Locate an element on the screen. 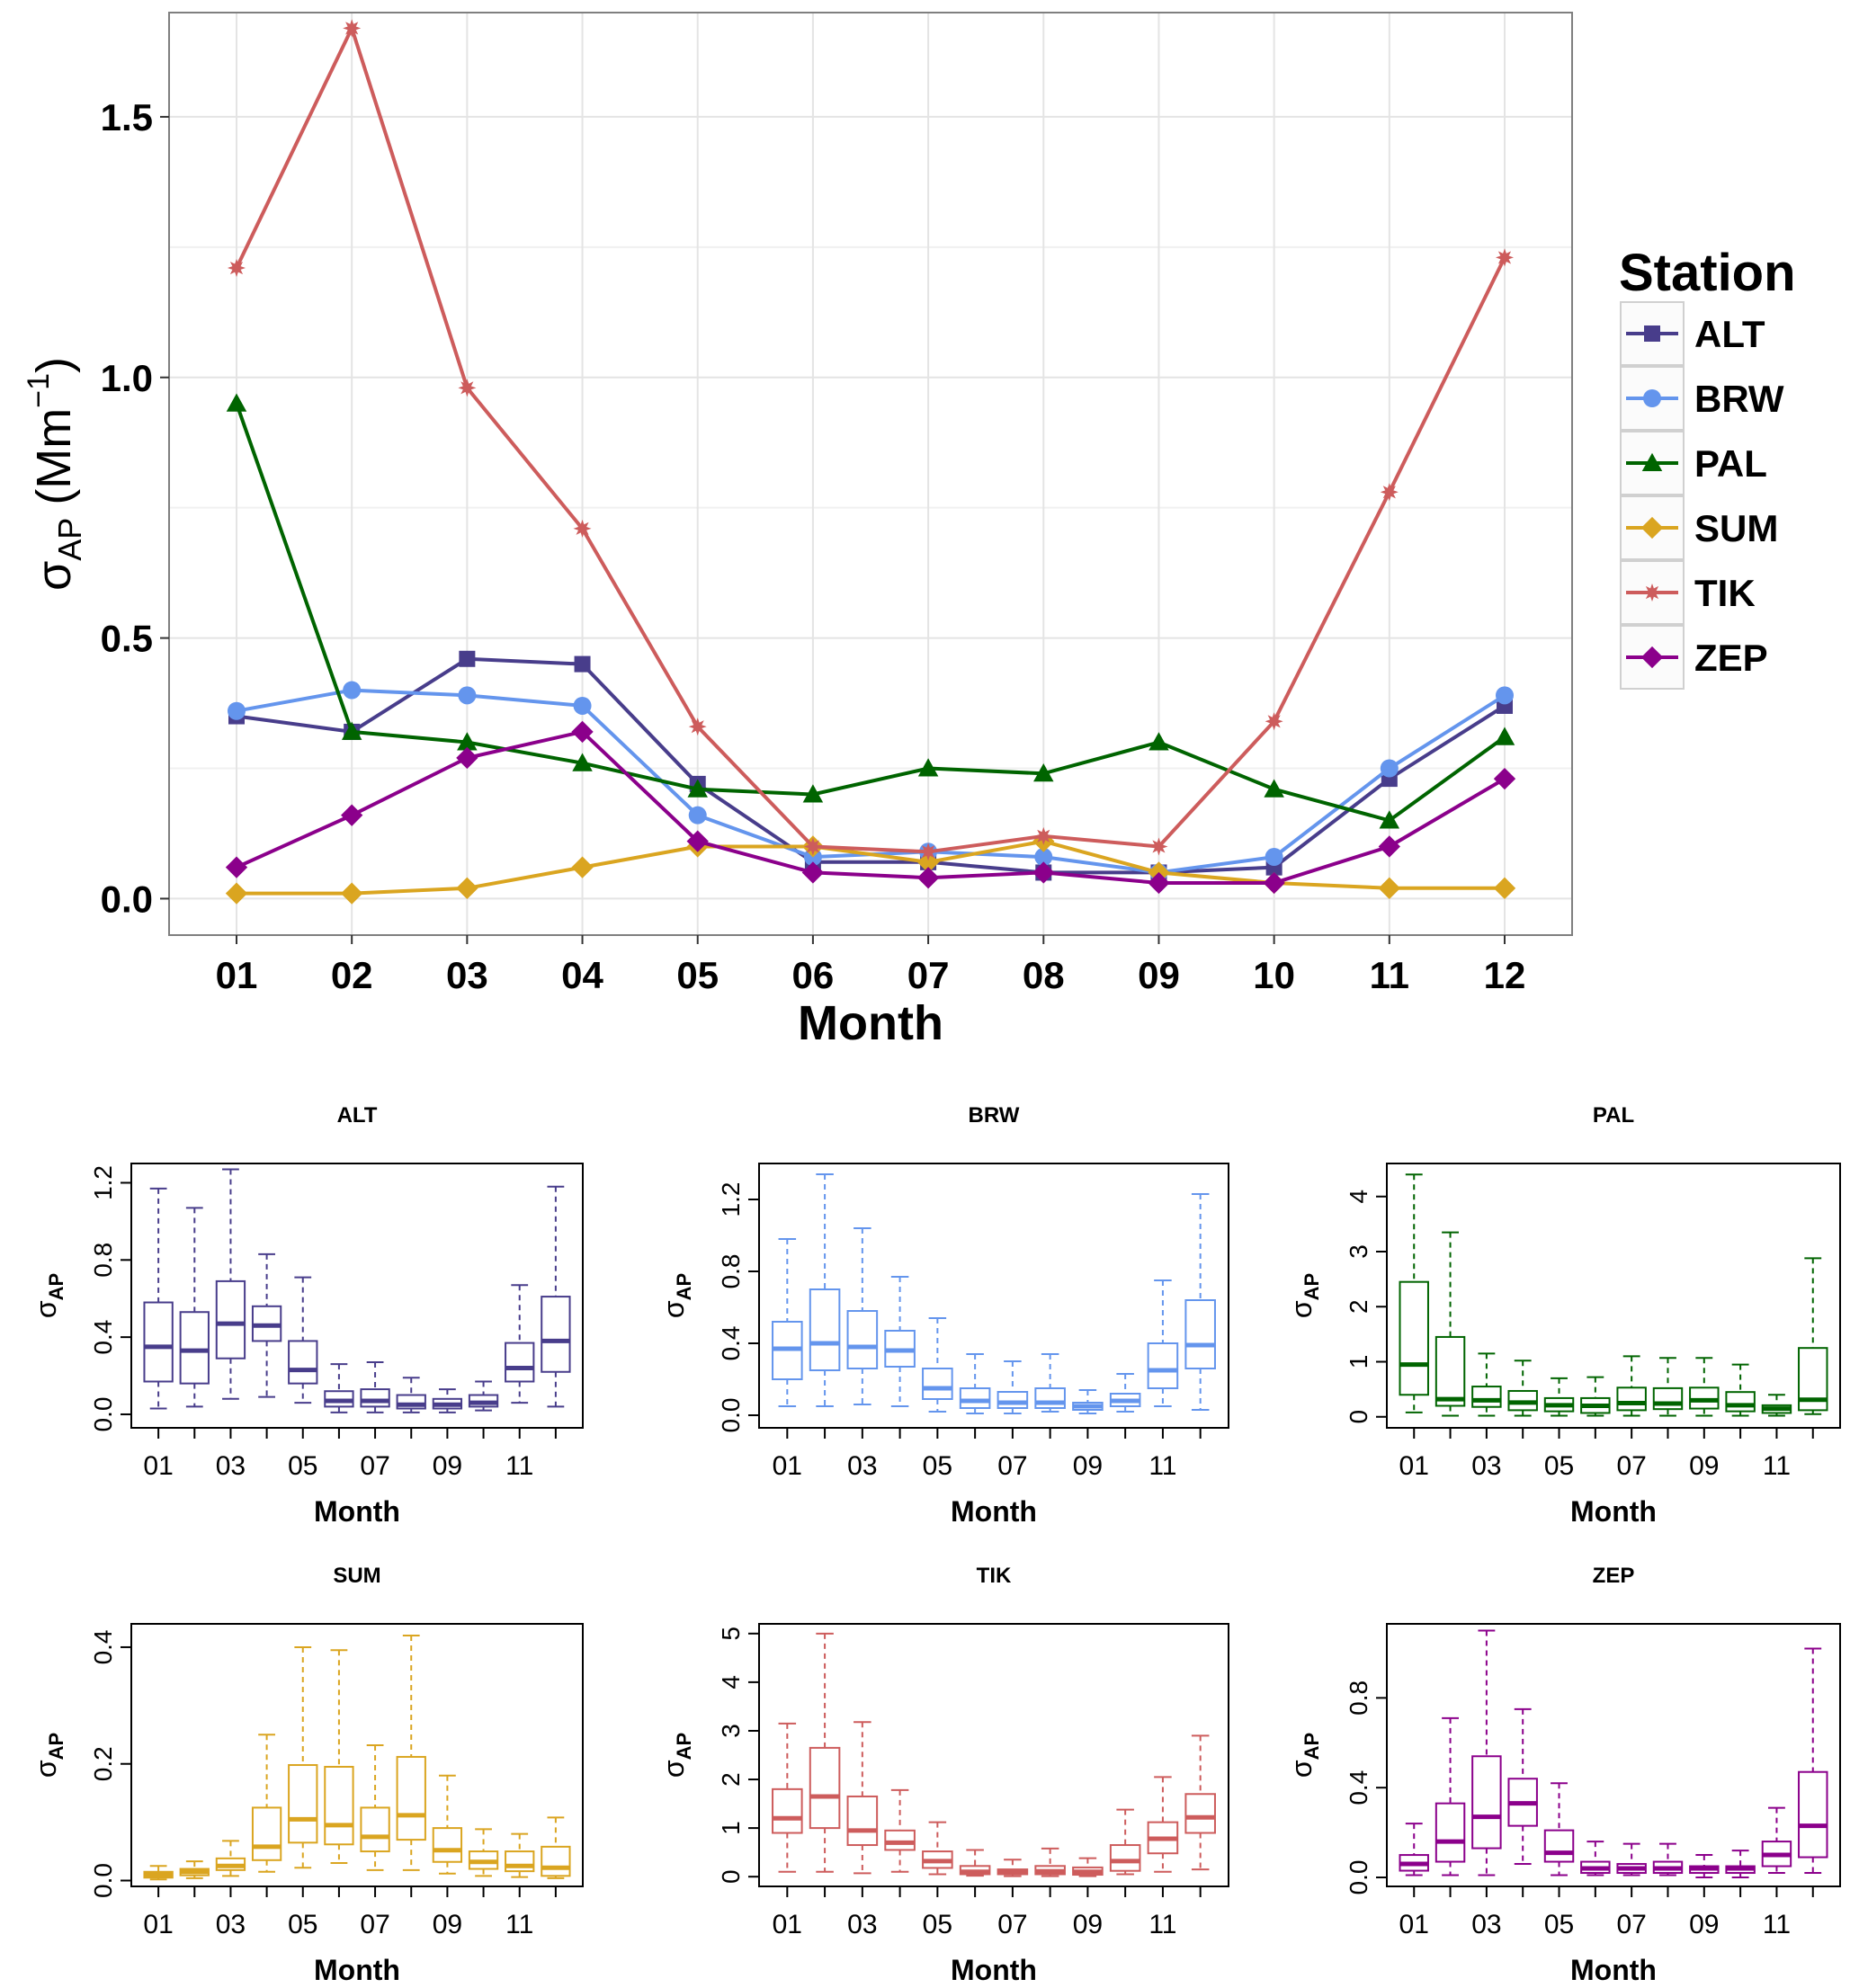 This screenshot has height=1988, width=1859. legend-label: TIK is located at coordinates (1725, 593).